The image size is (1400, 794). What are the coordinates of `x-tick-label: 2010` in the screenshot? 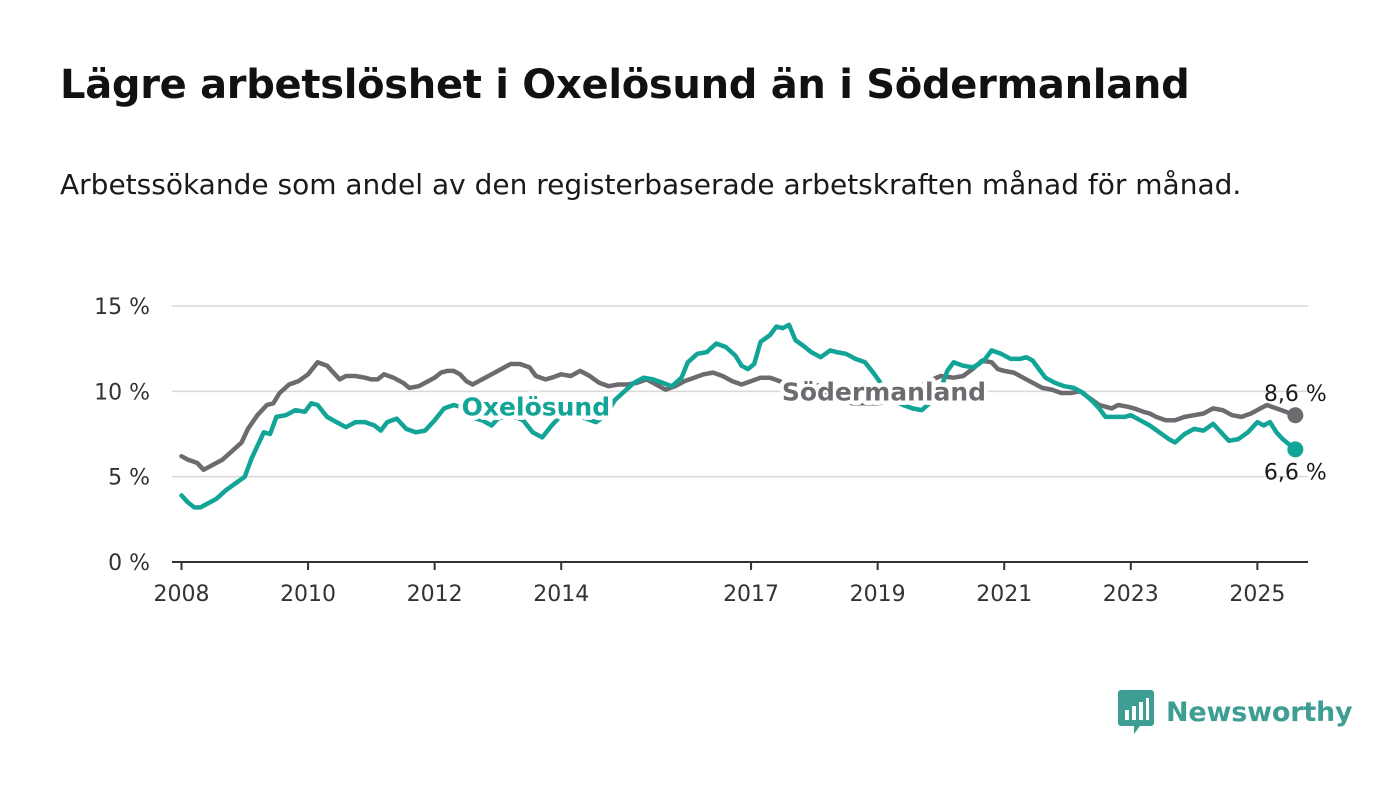 It's located at (308, 594).